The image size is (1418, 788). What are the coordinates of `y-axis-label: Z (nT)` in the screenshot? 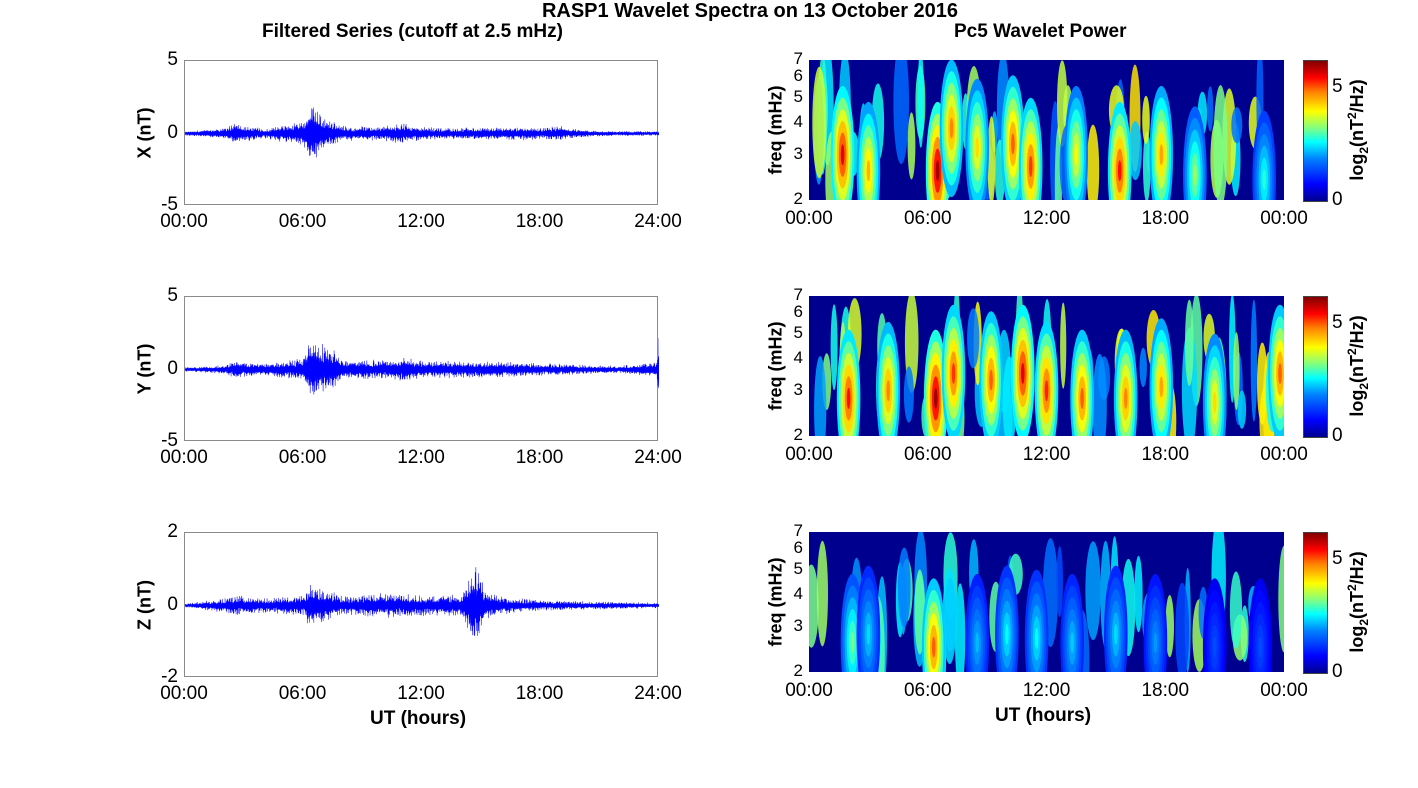 It's located at (144, 604).